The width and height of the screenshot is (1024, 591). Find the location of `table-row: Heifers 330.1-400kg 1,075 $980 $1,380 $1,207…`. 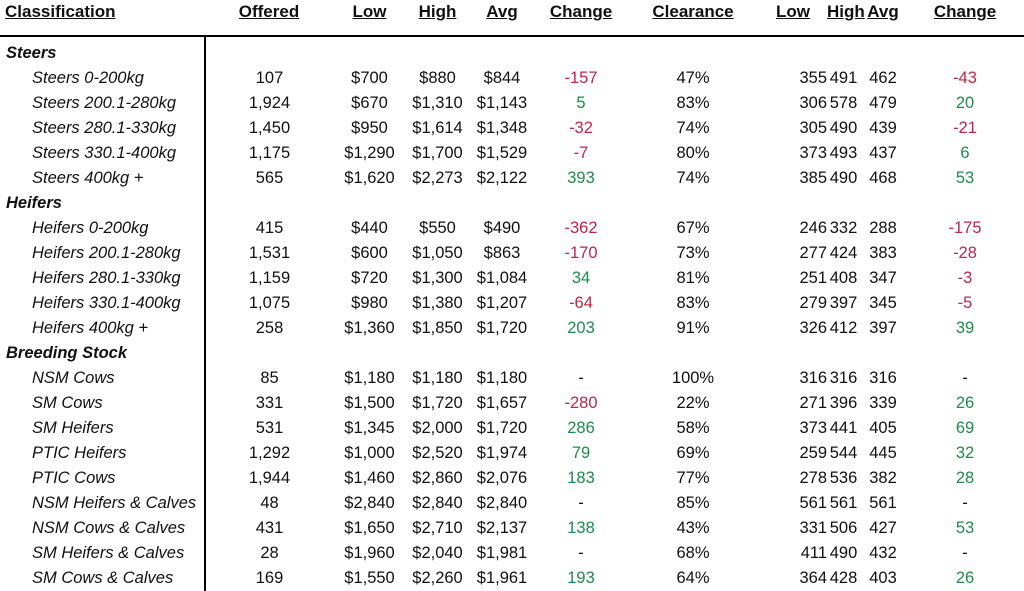

table-row: Heifers 330.1-400kg 1,075 $980 $1,380 $1,207… is located at coordinates (512, 303).